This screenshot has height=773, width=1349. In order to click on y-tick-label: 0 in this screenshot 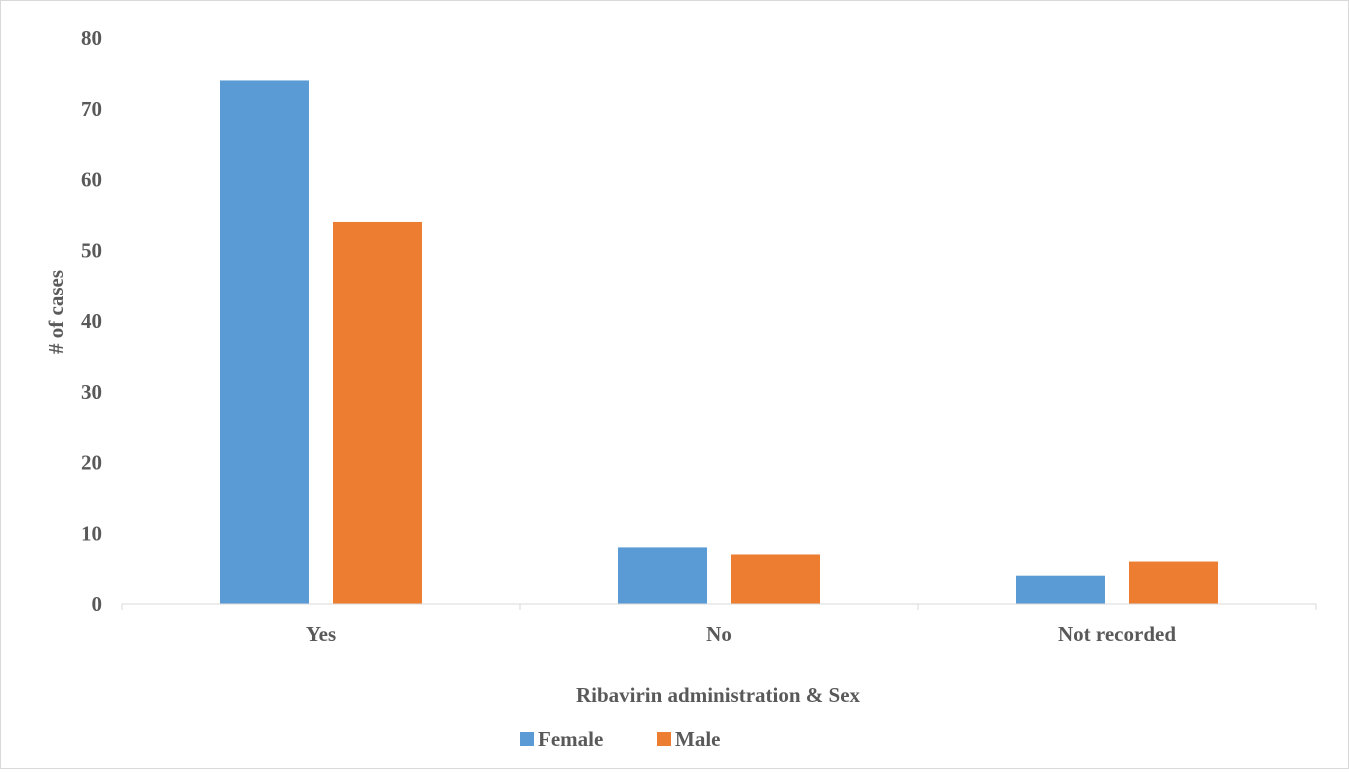, I will do `click(97, 604)`.